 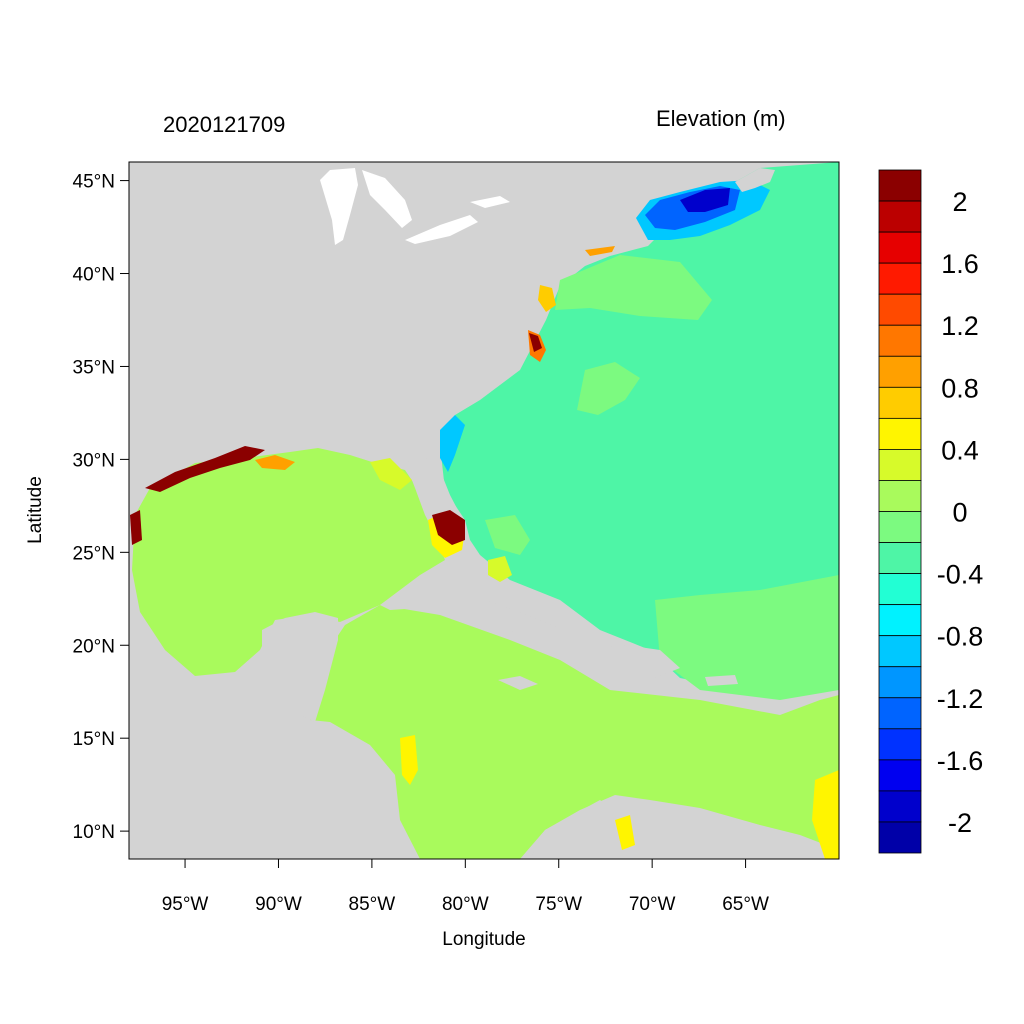 What do you see at coordinates (465, 904) in the screenshot?
I see `lon-tick-label: 80°W` at bounding box center [465, 904].